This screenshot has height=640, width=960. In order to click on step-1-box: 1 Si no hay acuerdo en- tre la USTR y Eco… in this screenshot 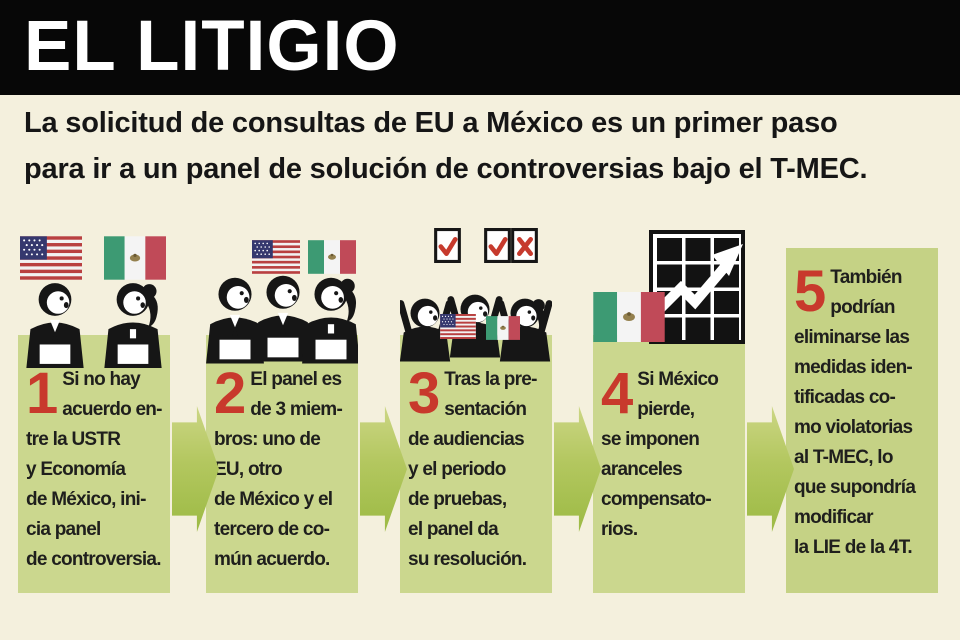, I will do `click(94, 464)`.